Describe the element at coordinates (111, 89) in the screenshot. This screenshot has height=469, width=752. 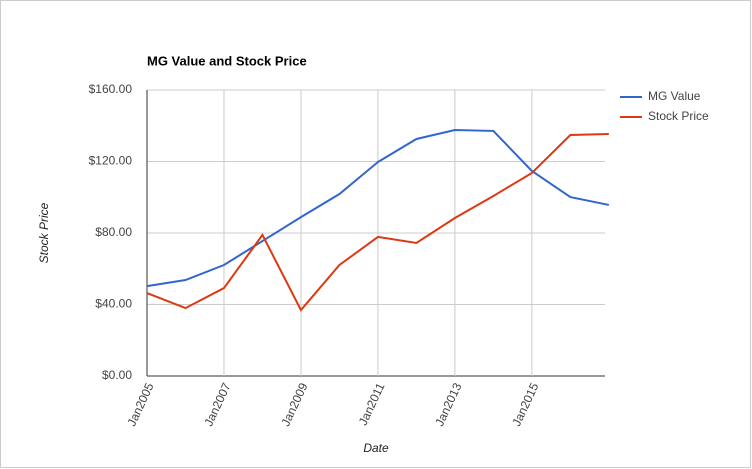
I see `y-tick-label: $160.00` at that location.